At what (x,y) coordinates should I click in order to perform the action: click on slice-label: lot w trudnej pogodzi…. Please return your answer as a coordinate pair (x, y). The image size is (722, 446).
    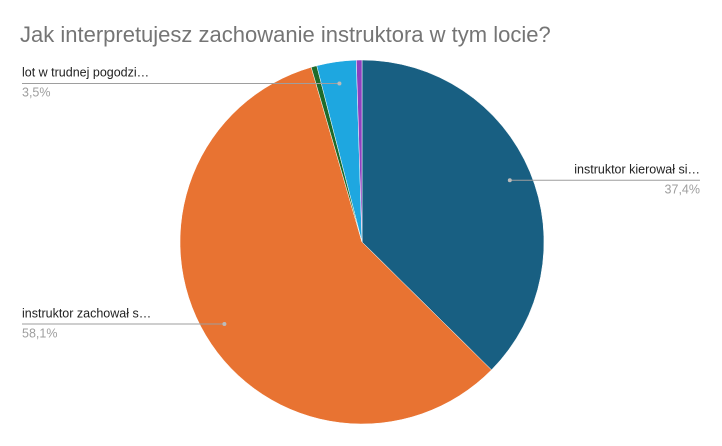
    Looking at the image, I should click on (85, 73).